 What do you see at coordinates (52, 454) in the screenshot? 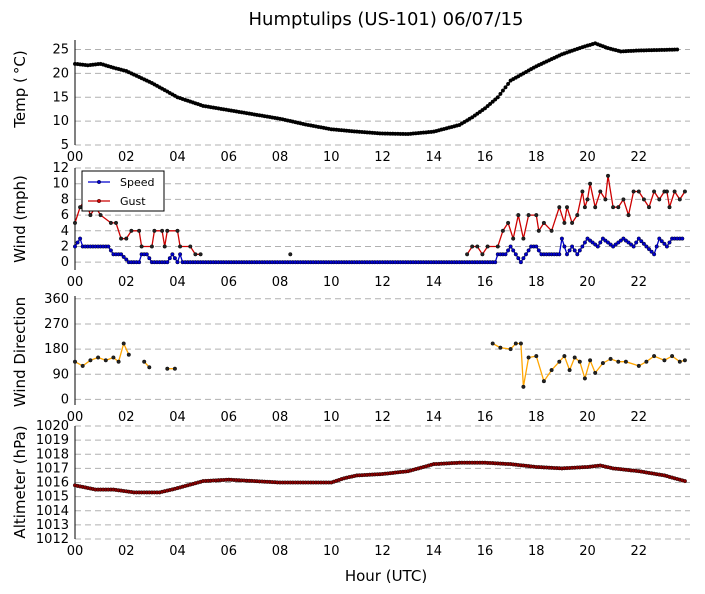
I see `y-tick-label: 1018` at bounding box center [52, 454].